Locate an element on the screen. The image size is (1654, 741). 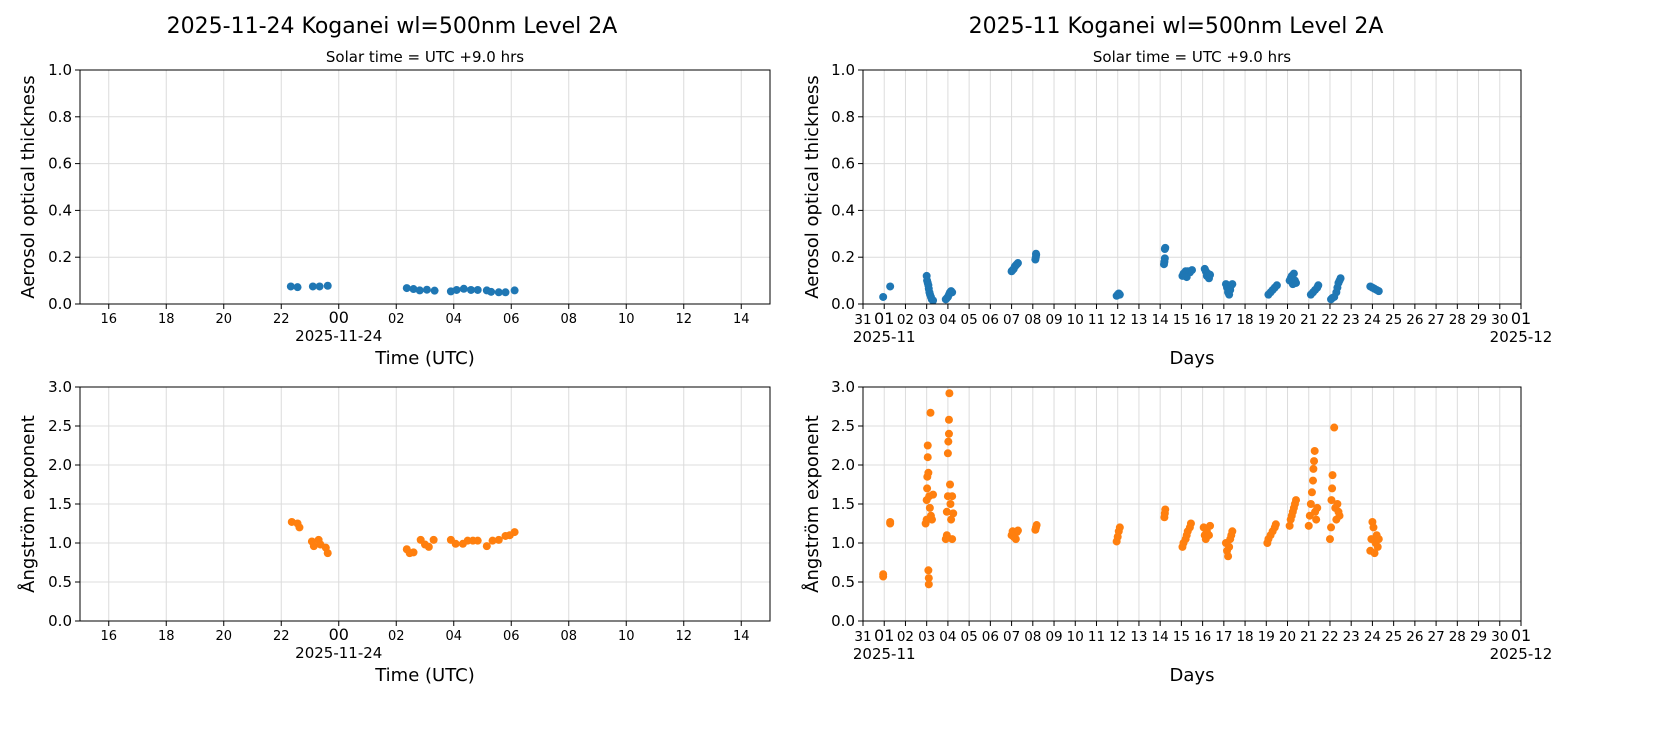
x-tick-label: 08 is located at coordinates (1032, 320).